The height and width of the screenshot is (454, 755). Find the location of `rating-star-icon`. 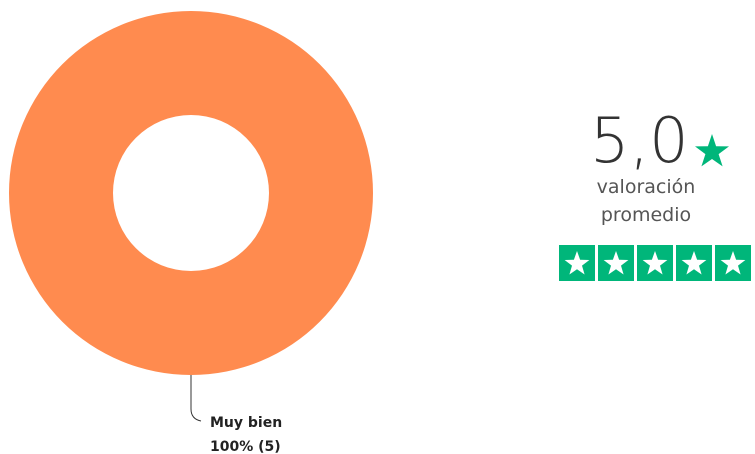

rating-star-icon is located at coordinates (712, 150).